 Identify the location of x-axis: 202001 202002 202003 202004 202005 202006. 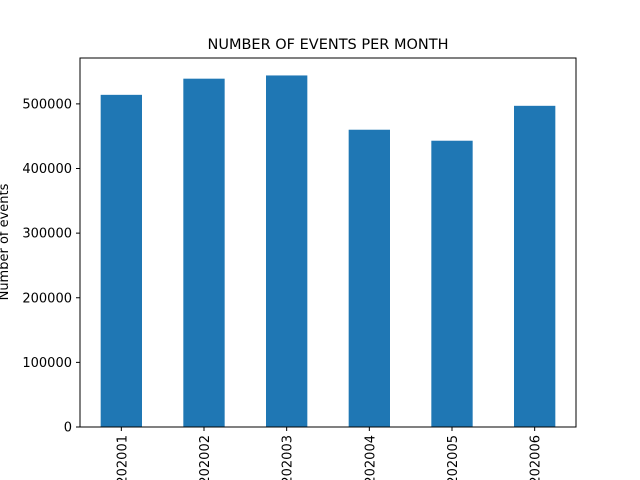
(329, 453).